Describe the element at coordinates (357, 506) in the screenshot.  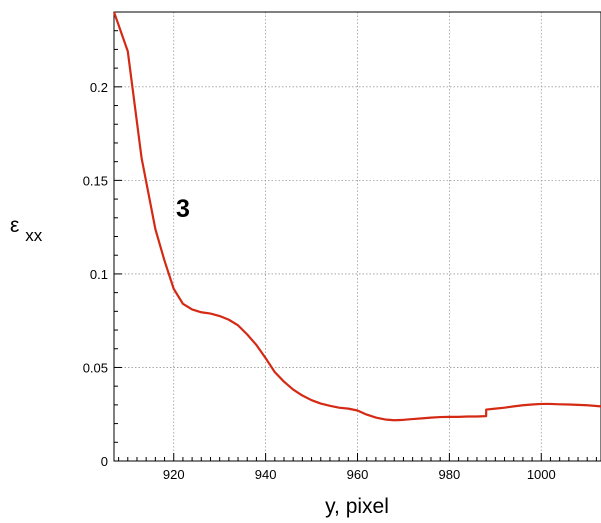
I see `x-axis-label: y, pixel` at that location.